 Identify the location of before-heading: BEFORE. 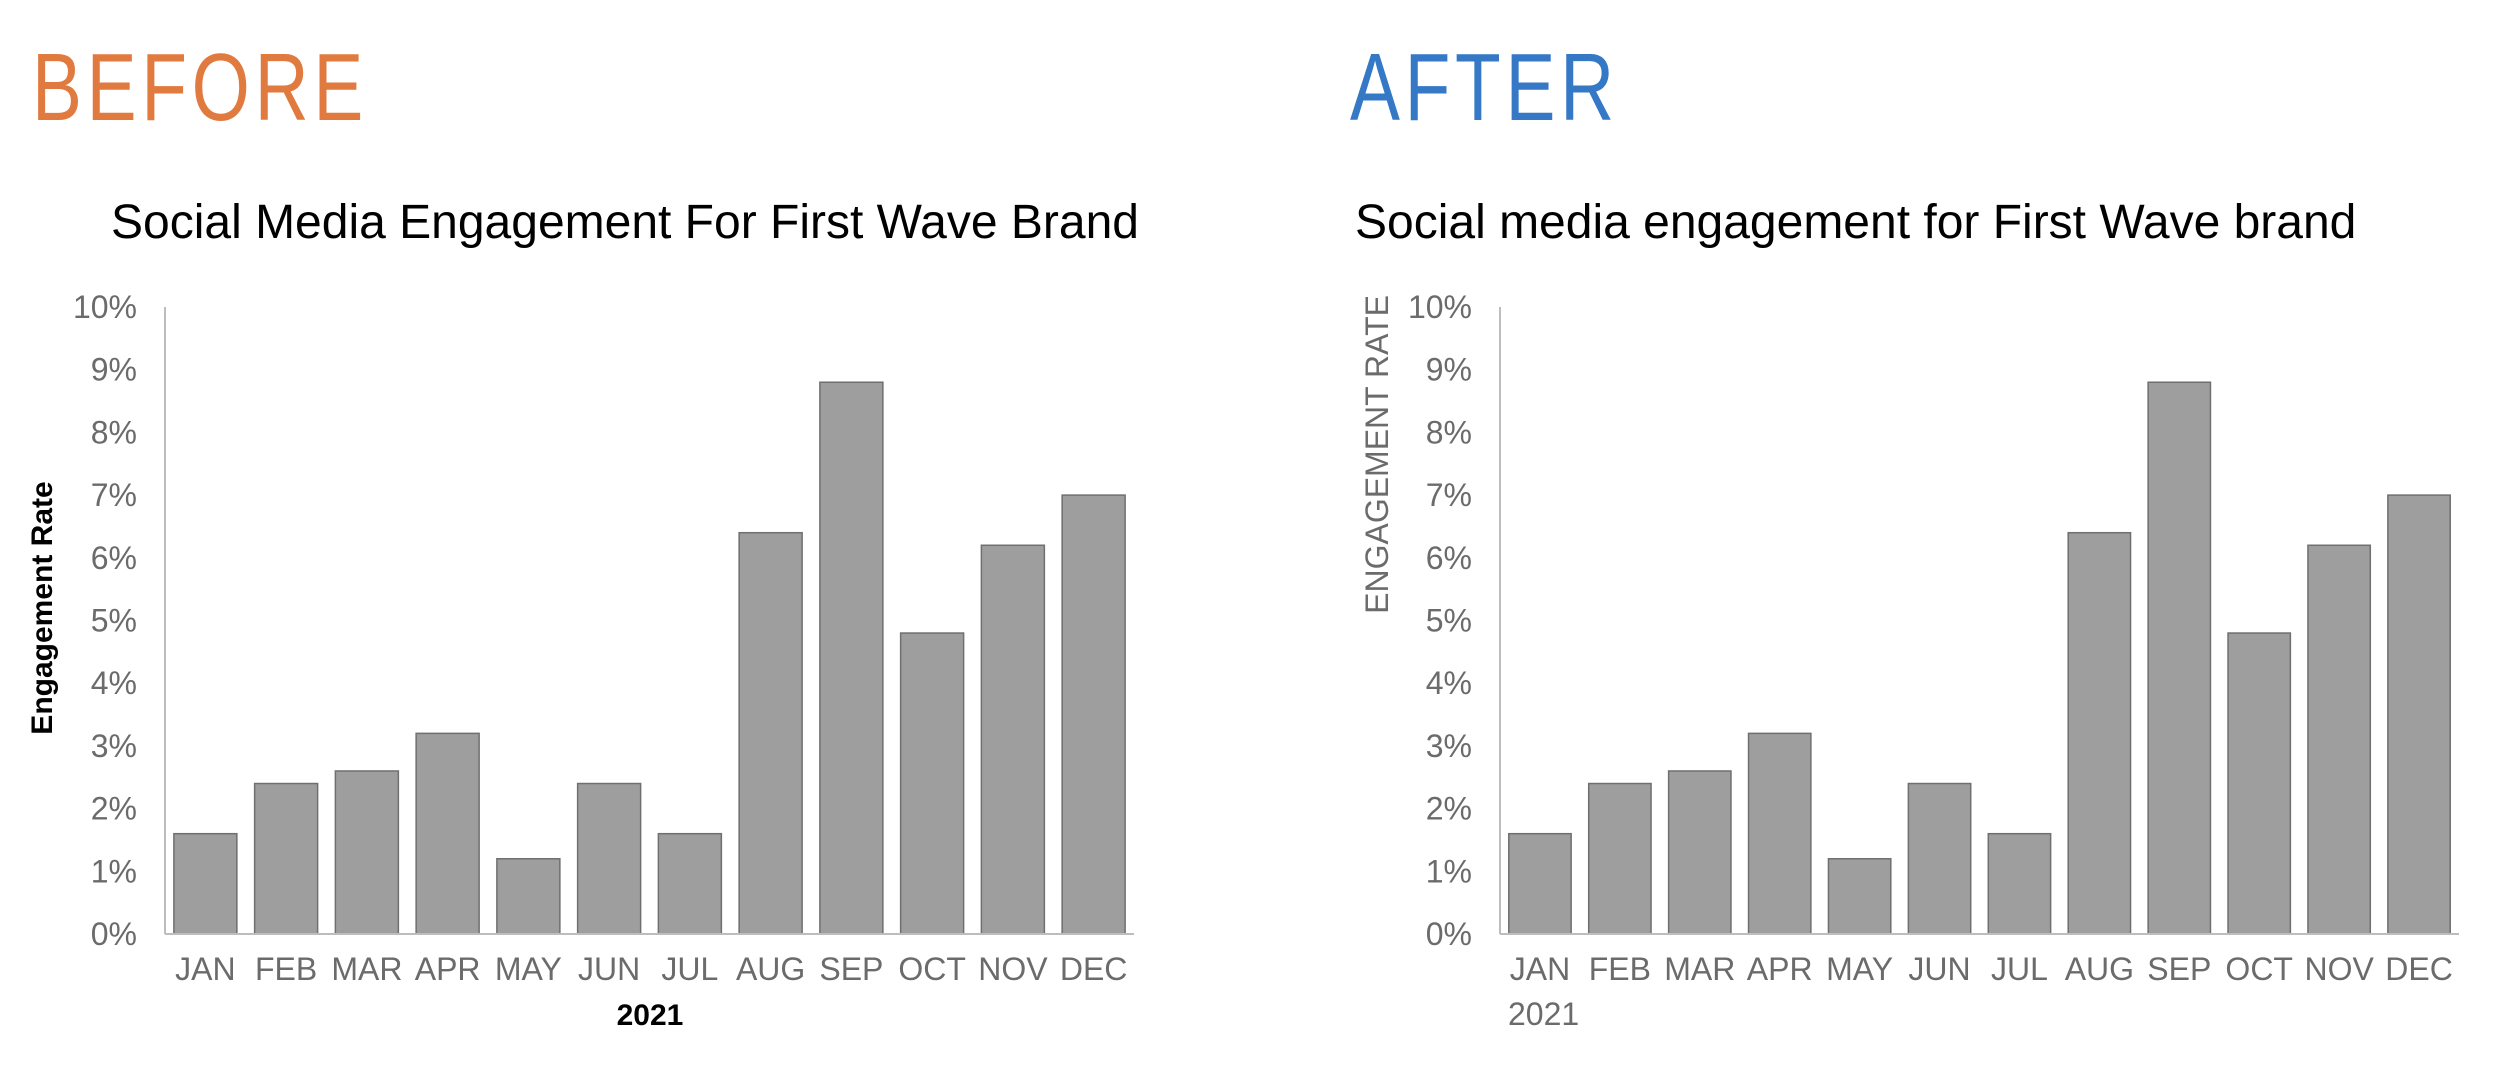
(200, 87).